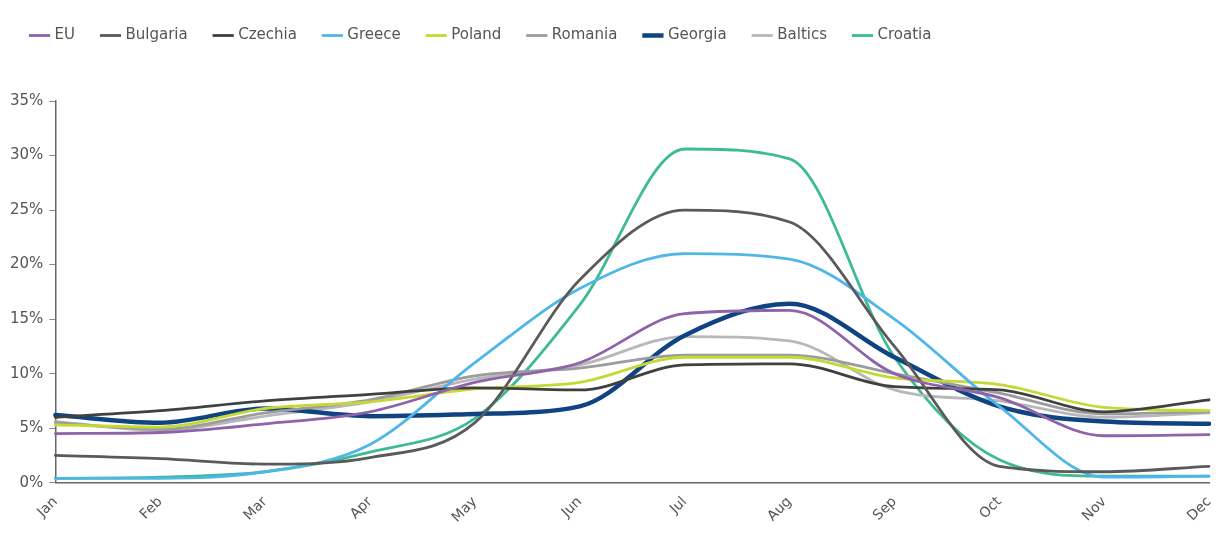 The image size is (1224, 533). I want to click on legend-label: Czechia, so click(267, 34).